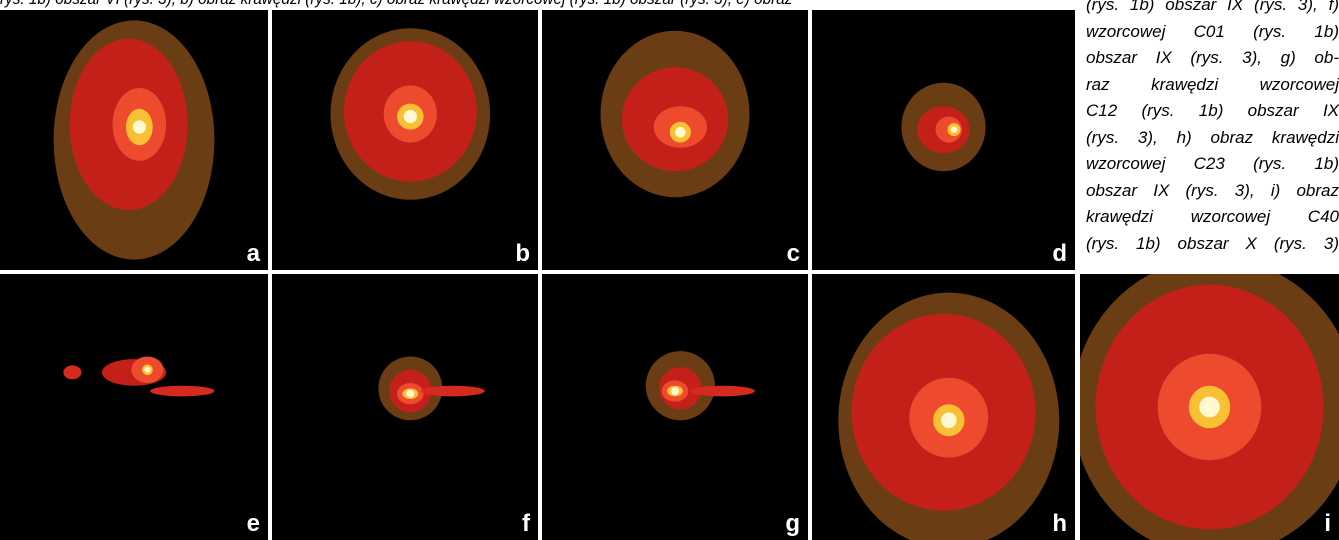  What do you see at coordinates (1212, 7) in the screenshot?
I see `caption-line: (rys. 1b) obszar IX (rys. 3), f)` at bounding box center [1212, 7].